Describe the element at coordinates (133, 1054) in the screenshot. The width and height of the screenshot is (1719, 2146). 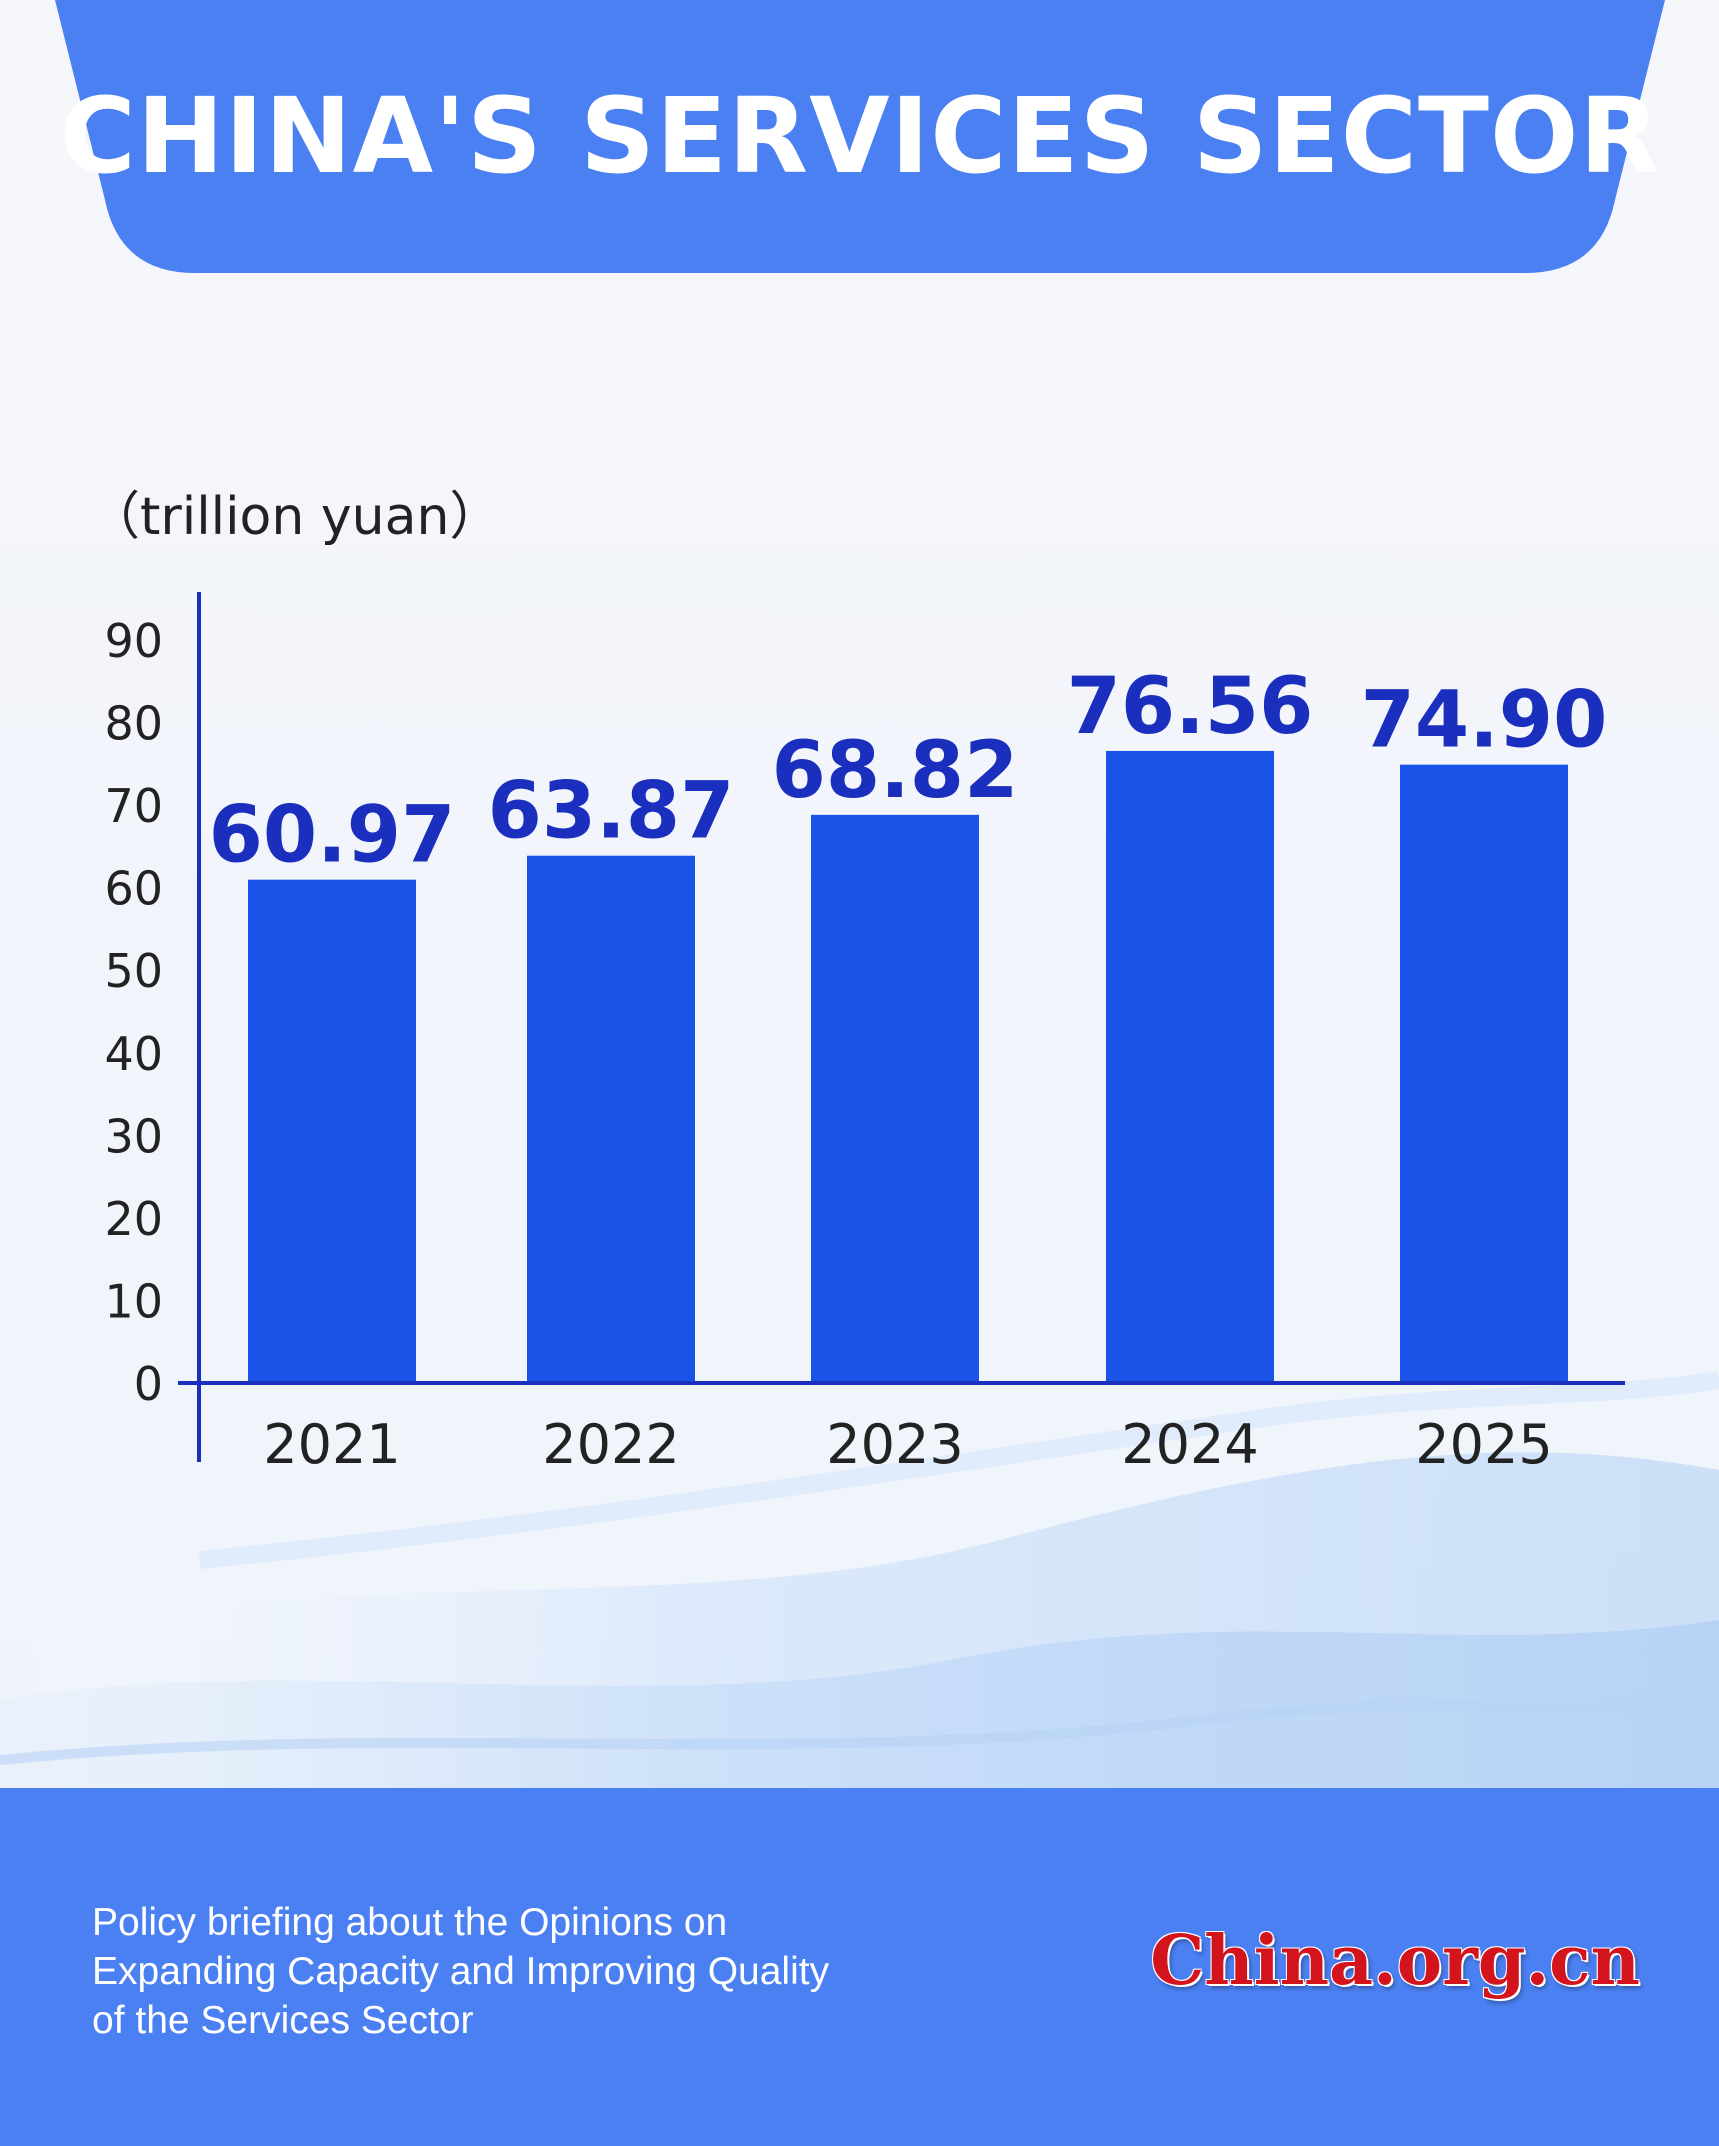
I see `y-tick-label: 40` at that location.